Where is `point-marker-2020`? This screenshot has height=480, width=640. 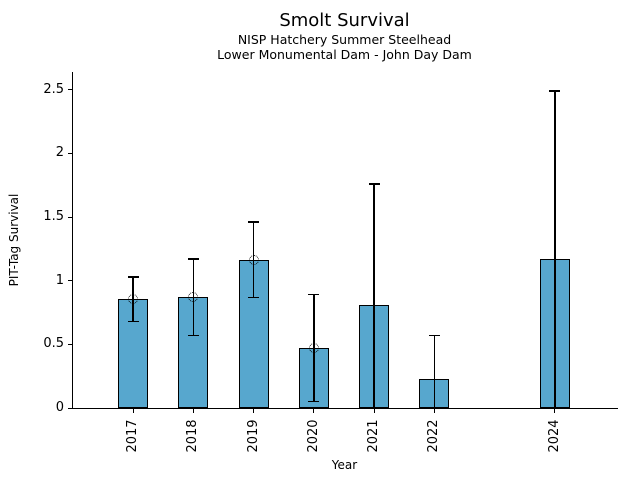
point-marker-2020 is located at coordinates (313, 348).